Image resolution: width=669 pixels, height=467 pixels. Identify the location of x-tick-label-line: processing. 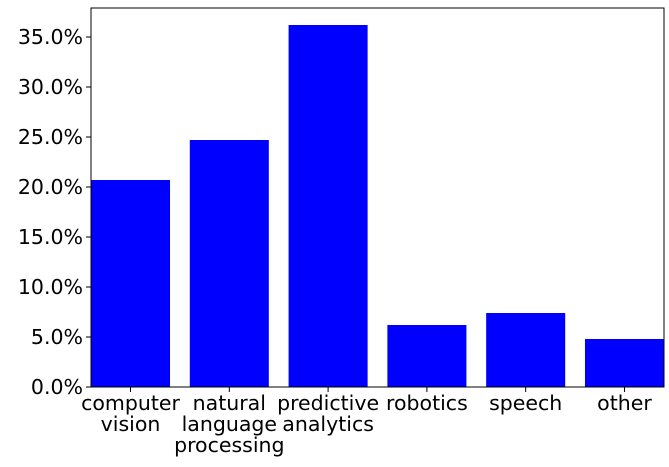
(229, 445).